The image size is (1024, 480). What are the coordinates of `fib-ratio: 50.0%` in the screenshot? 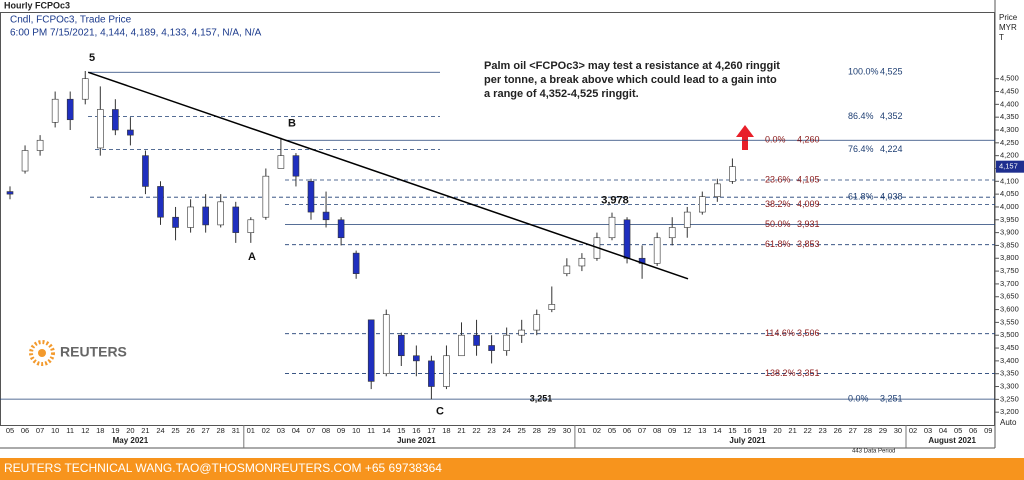 It's located at (778, 224).